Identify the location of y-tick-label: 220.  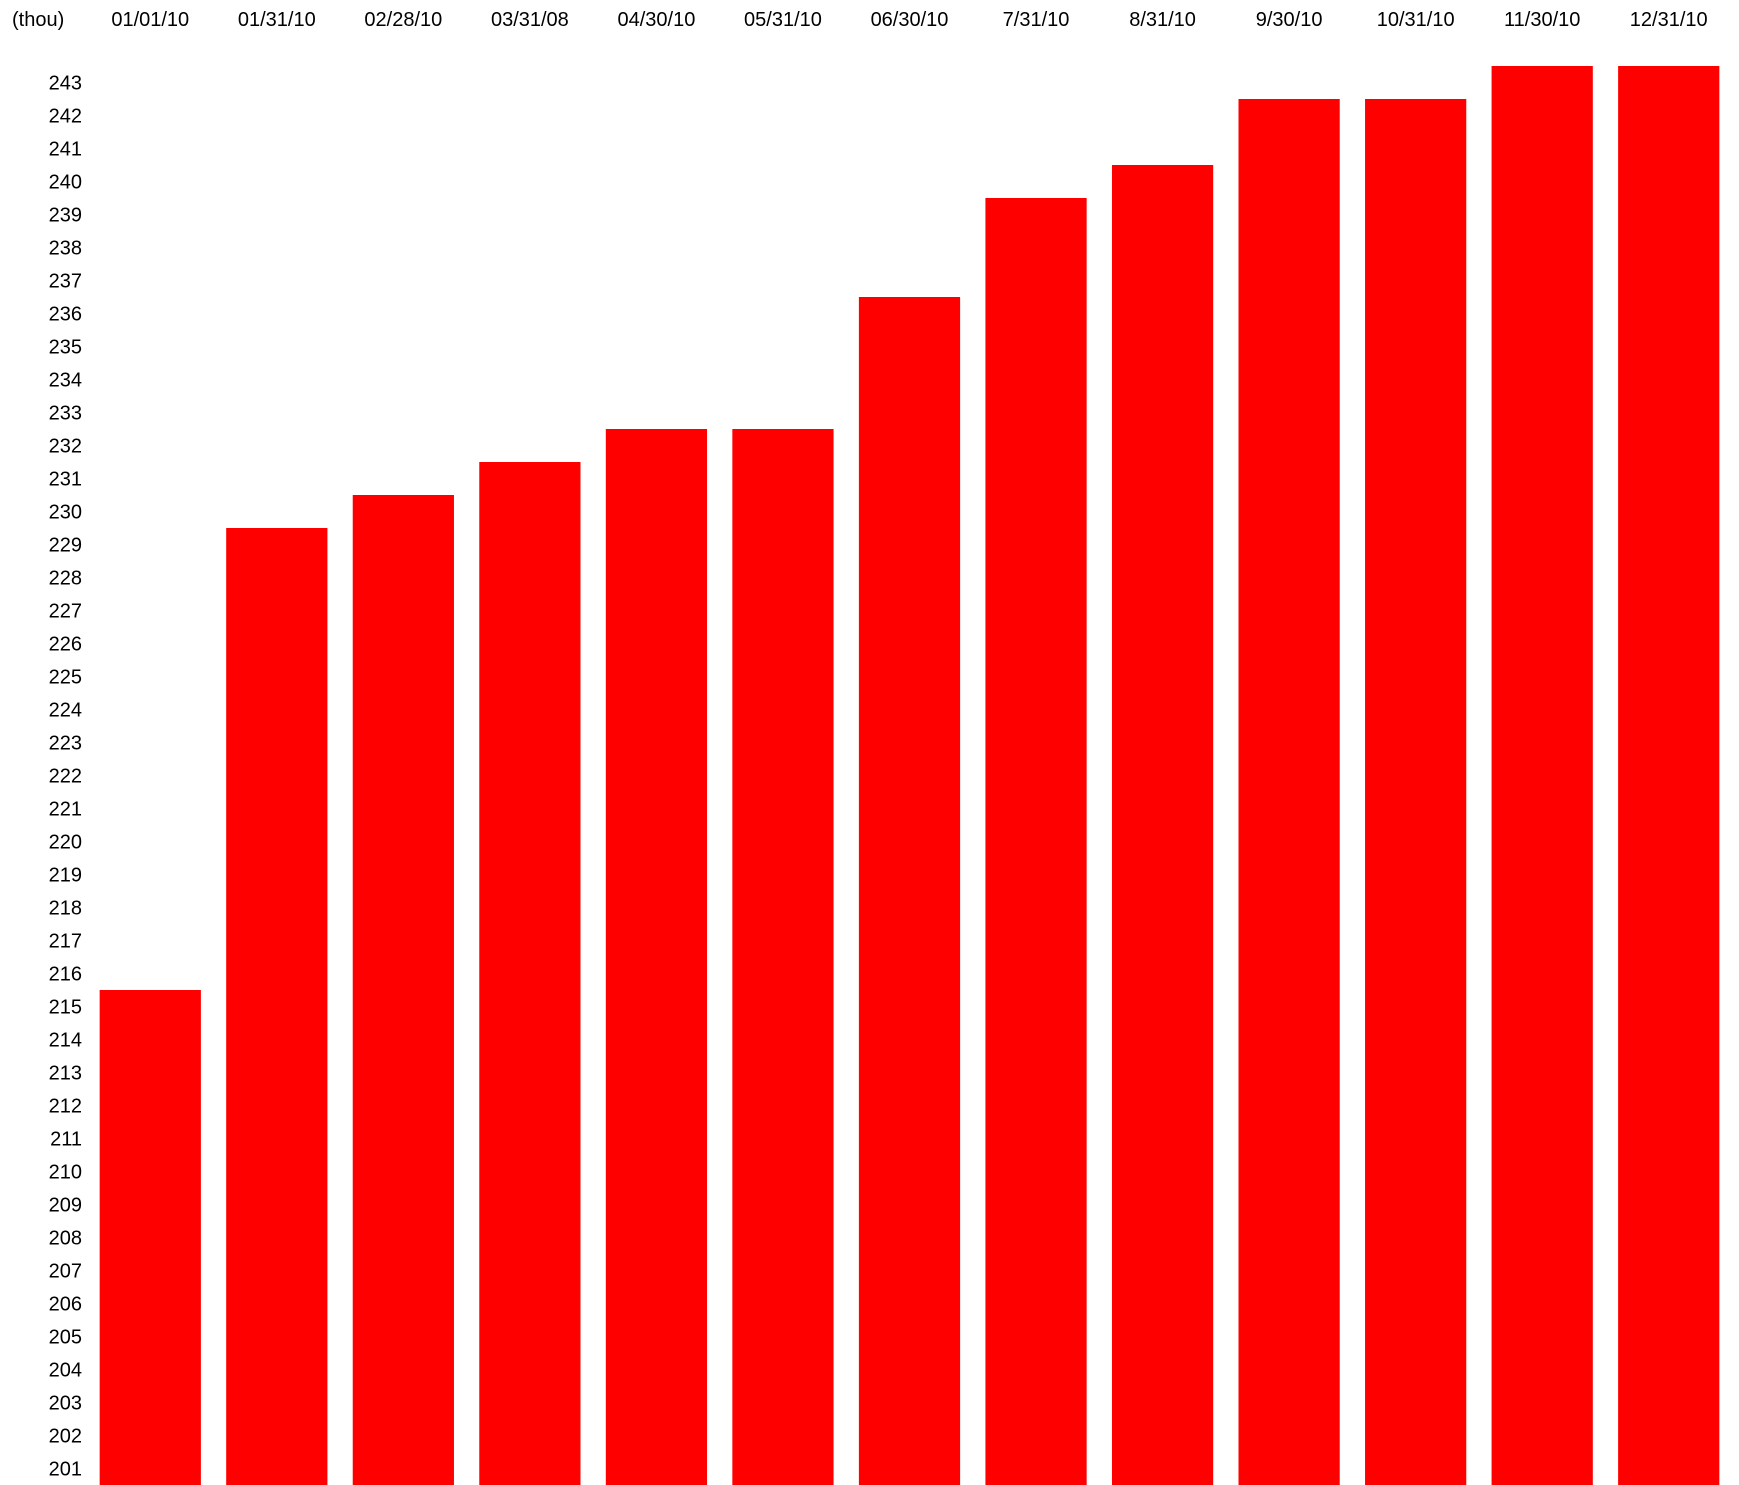
(65, 843).